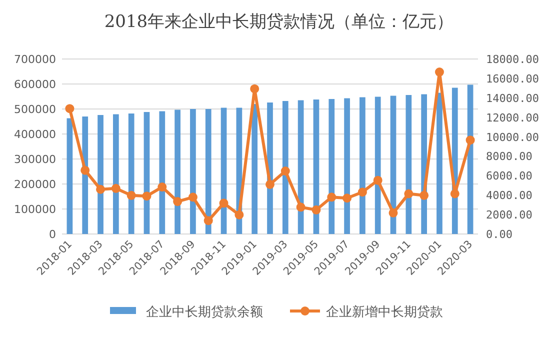  What do you see at coordinates (512, 117) in the screenshot?
I see `y2-tick-label: 12000.00` at bounding box center [512, 117].